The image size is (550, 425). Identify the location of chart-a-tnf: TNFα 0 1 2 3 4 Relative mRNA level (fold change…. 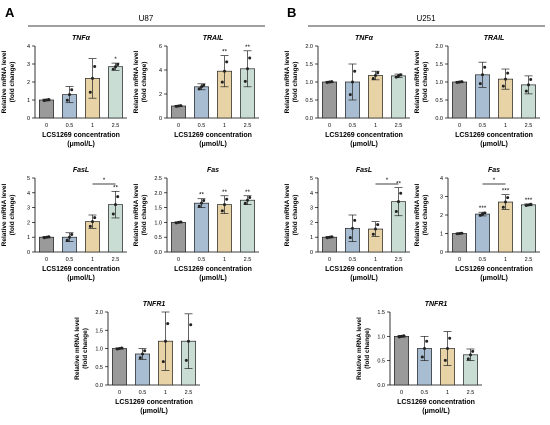
(64, 91).